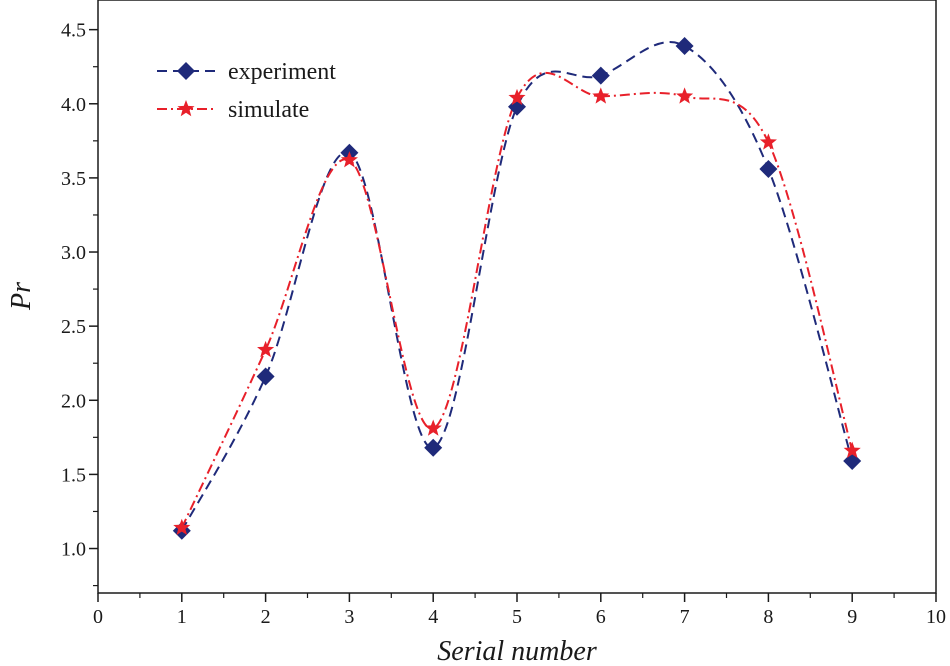 This screenshot has width=950, height=666. Describe the element at coordinates (936, 617) in the screenshot. I see `x-tick-label: 10` at that location.